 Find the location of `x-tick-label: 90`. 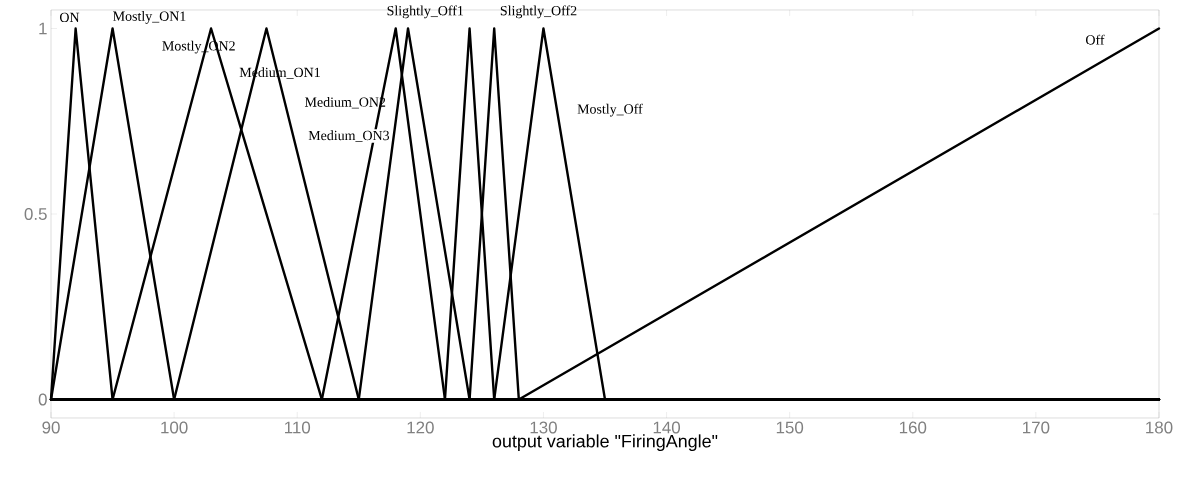

x-tick-label: 90 is located at coordinates (51, 427).